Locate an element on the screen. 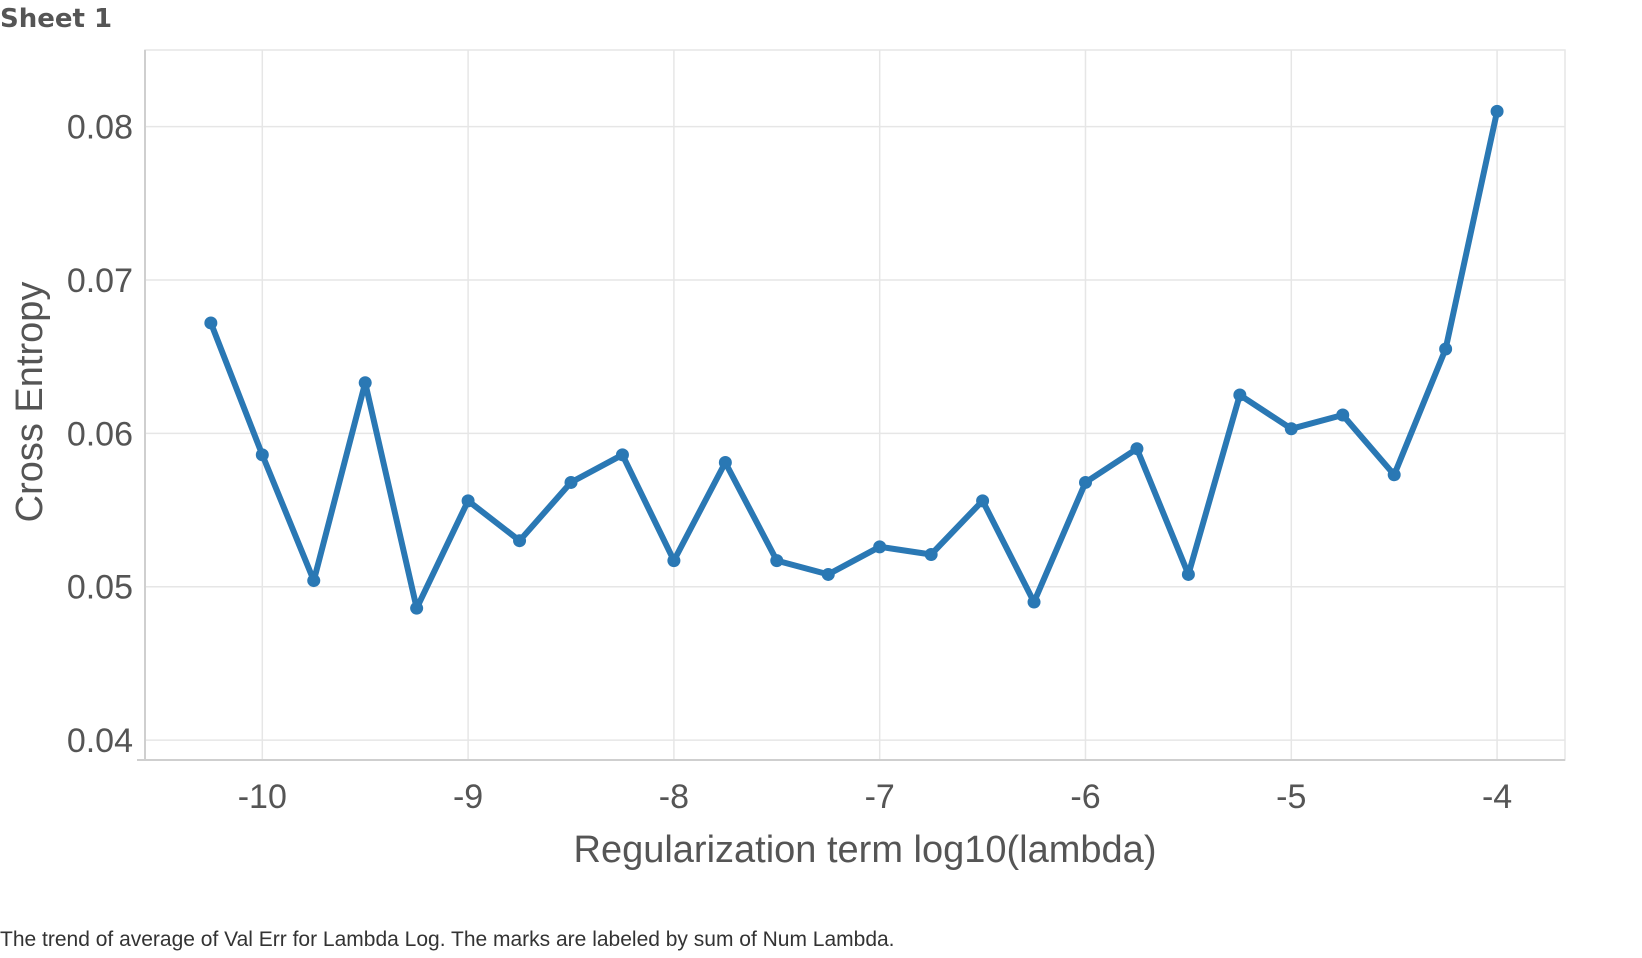 The width and height of the screenshot is (1642, 958). y-tick-label: 0.06 is located at coordinates (100, 434).